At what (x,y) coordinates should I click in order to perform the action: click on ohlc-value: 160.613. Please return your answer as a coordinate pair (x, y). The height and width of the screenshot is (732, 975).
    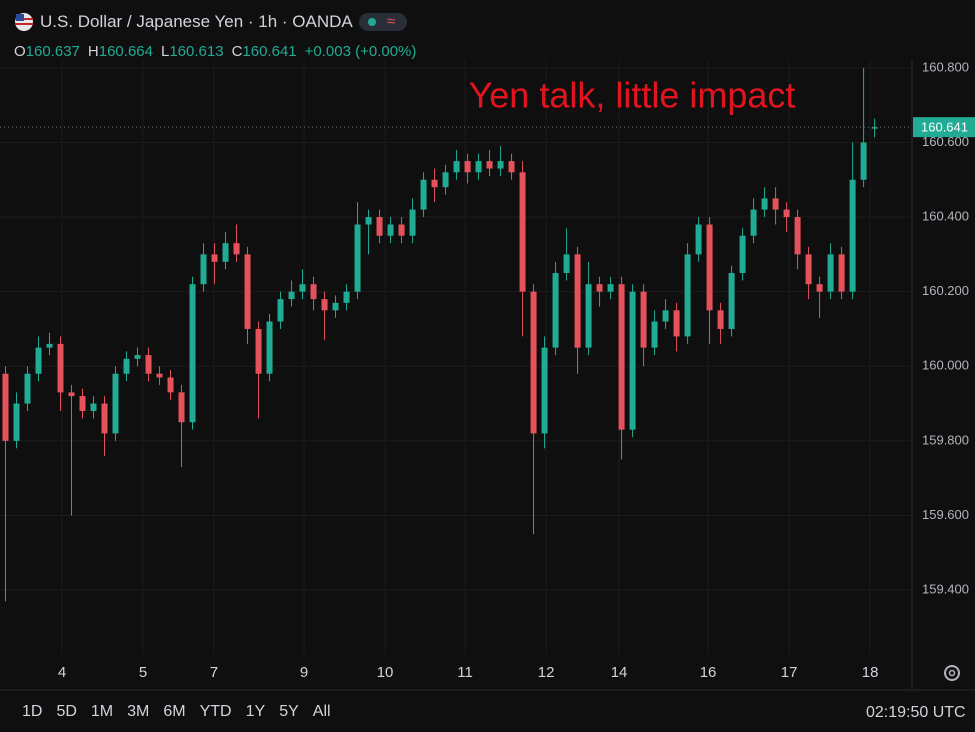
    Looking at the image, I should click on (196, 51).